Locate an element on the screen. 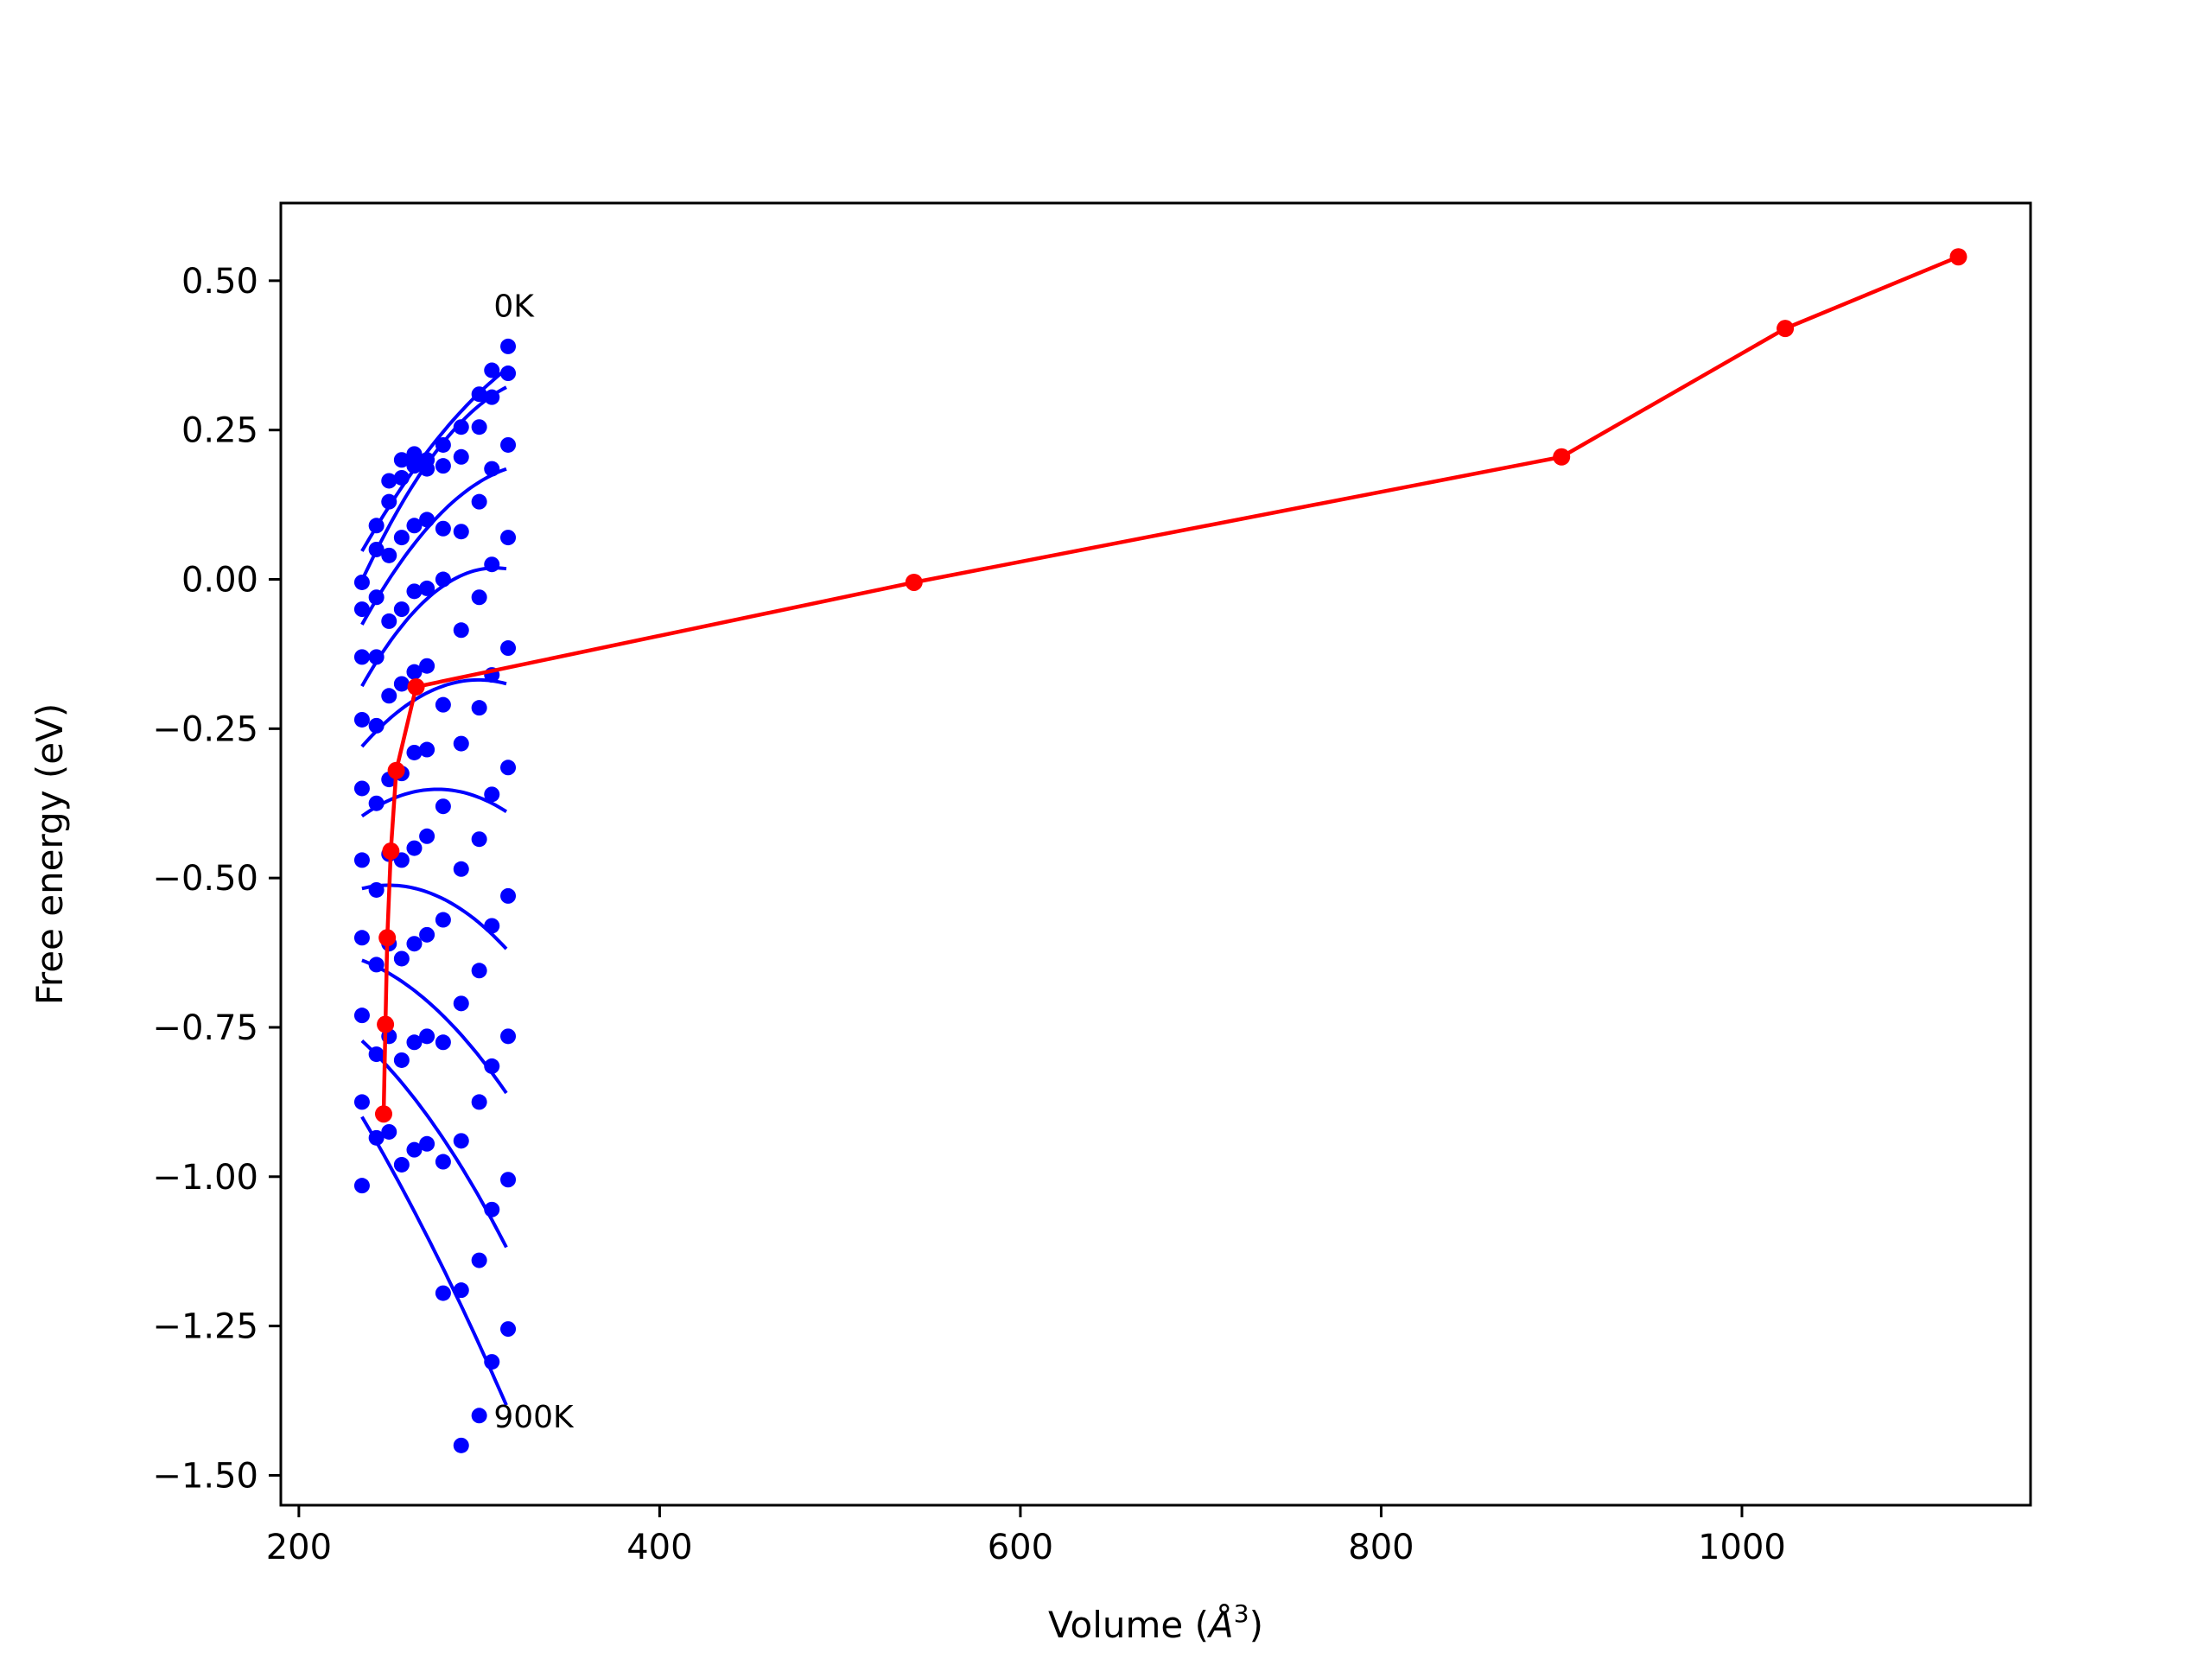 The height and width of the screenshot is (1659, 2212). x-tick-label: 800 is located at coordinates (1381, 1547).